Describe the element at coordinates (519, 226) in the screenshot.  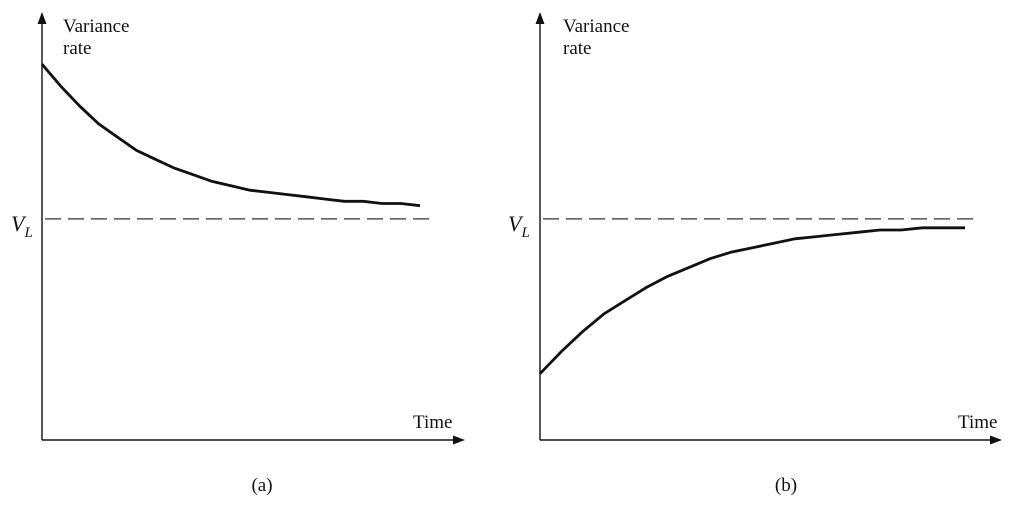
I see `reference-label-b: VL` at that location.